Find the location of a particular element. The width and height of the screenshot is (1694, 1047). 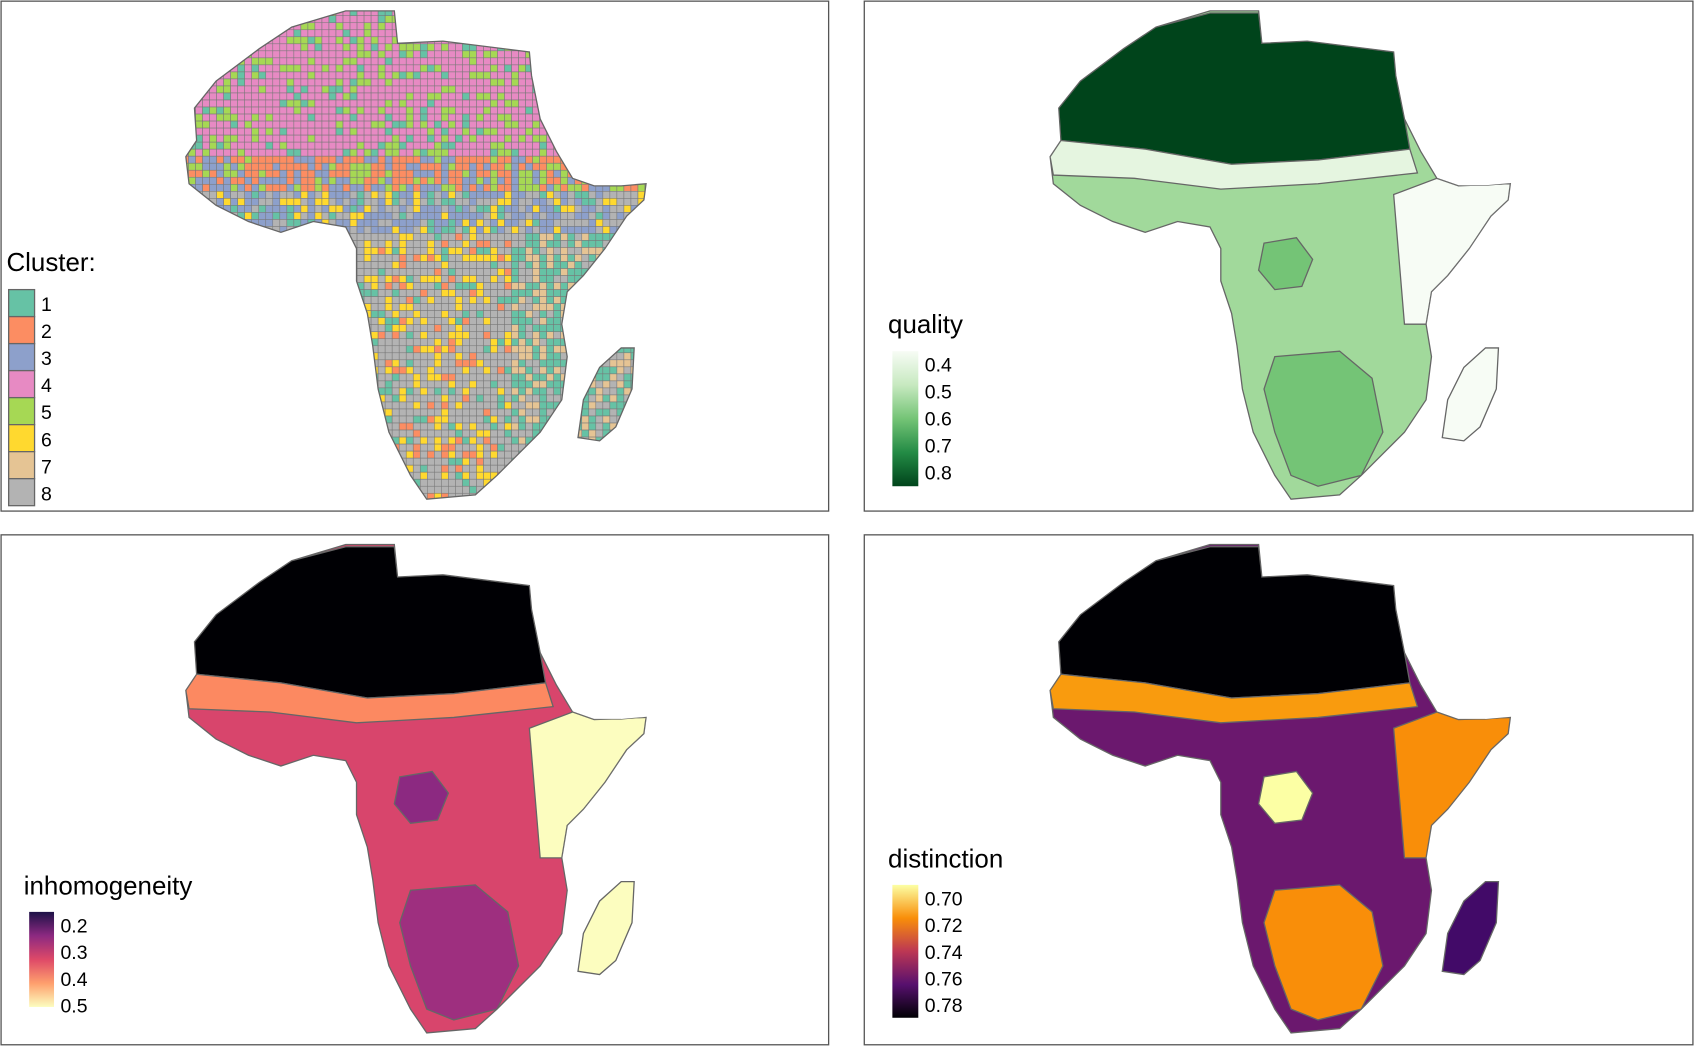

legend-tick-label: 0.3 is located at coordinates (74, 953).